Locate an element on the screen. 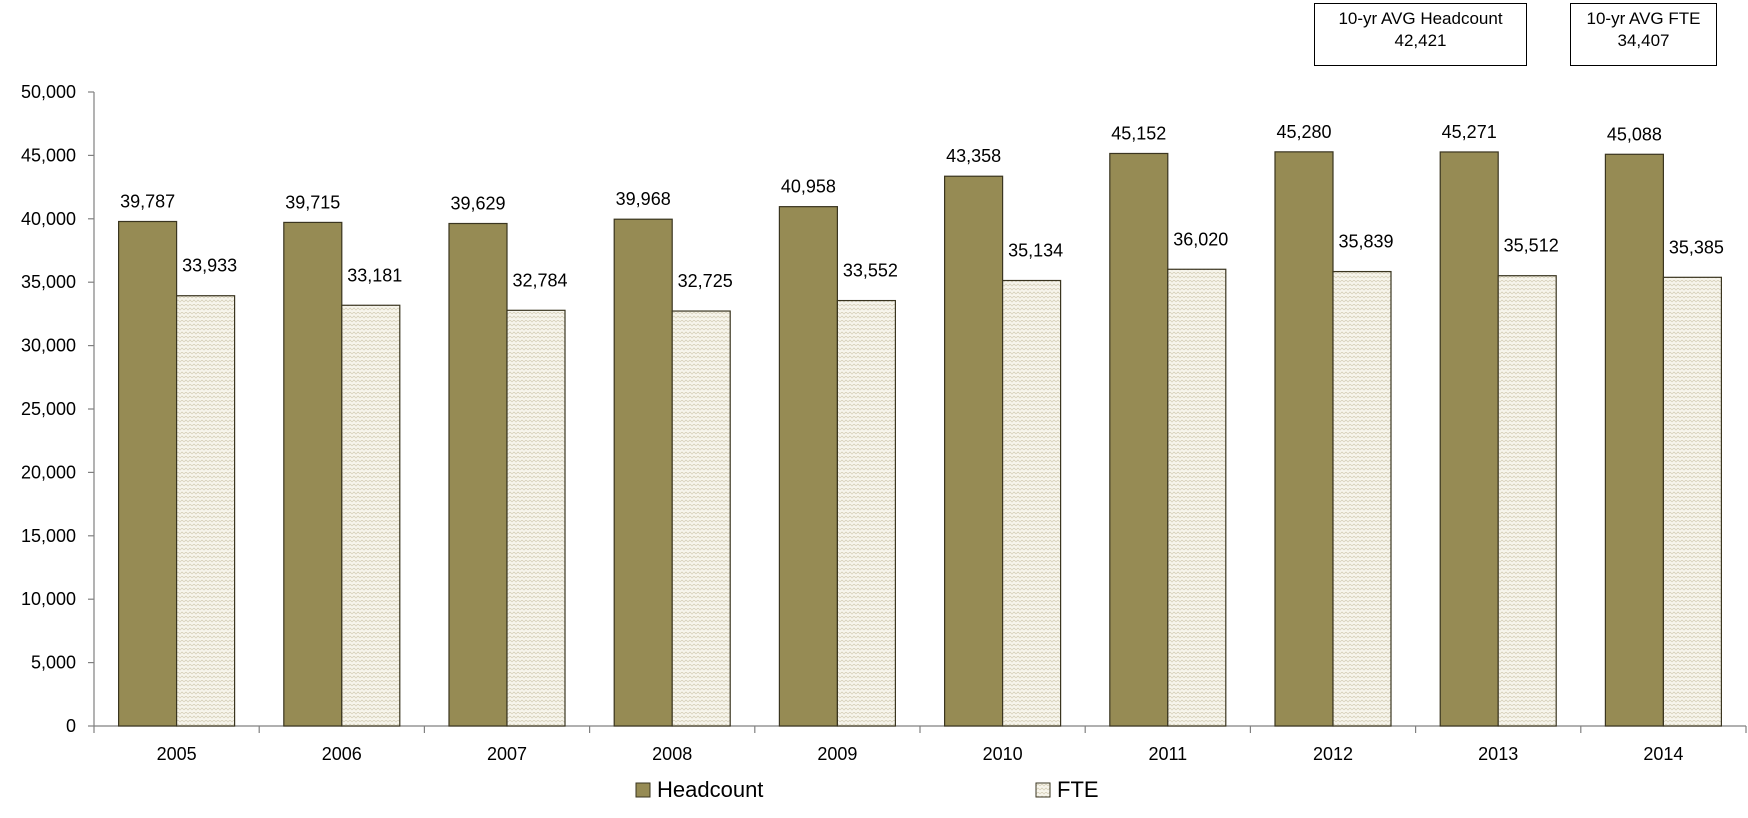 This screenshot has height=818, width=1748. fte-data-label: 33,933 is located at coordinates (209, 266).